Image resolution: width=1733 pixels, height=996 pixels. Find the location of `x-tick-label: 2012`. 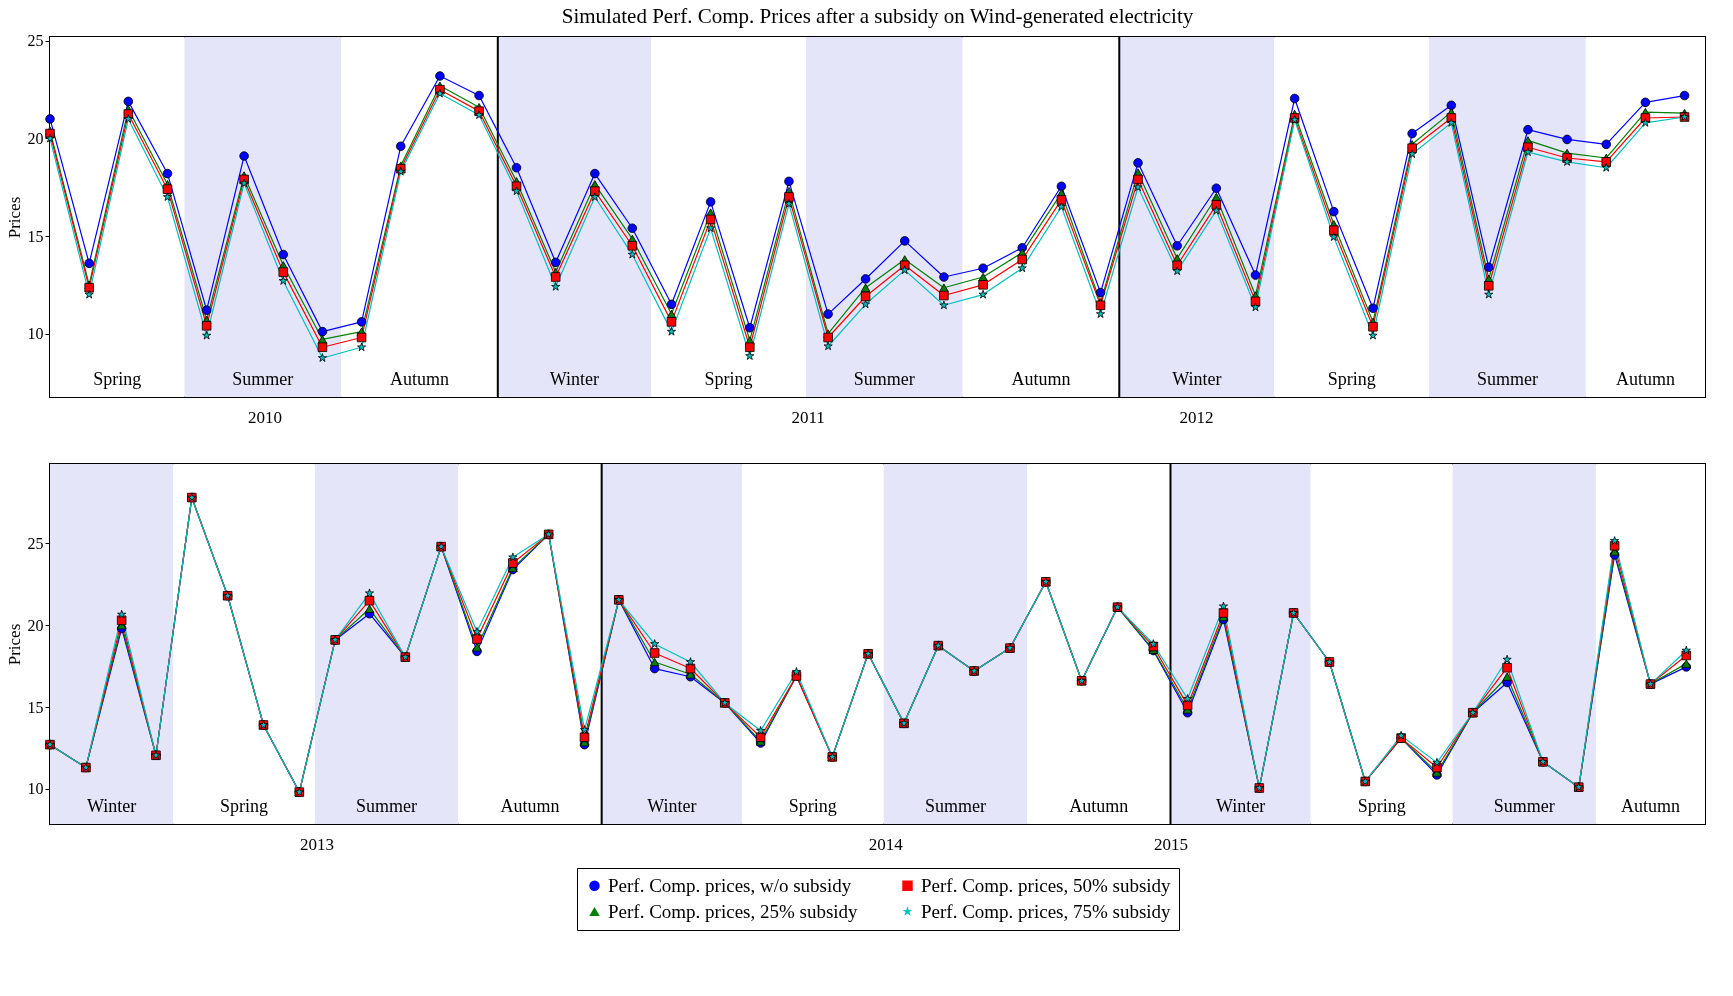

x-tick-label: 2012 is located at coordinates (1196, 417).